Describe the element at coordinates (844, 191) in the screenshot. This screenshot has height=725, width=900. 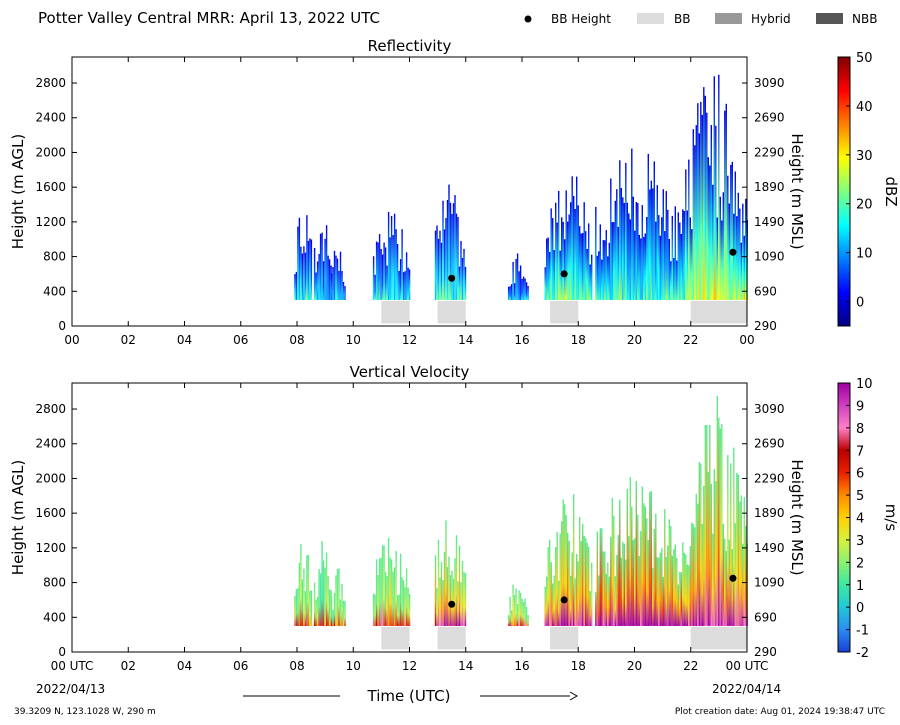
I see `colorbar-gradient` at that location.